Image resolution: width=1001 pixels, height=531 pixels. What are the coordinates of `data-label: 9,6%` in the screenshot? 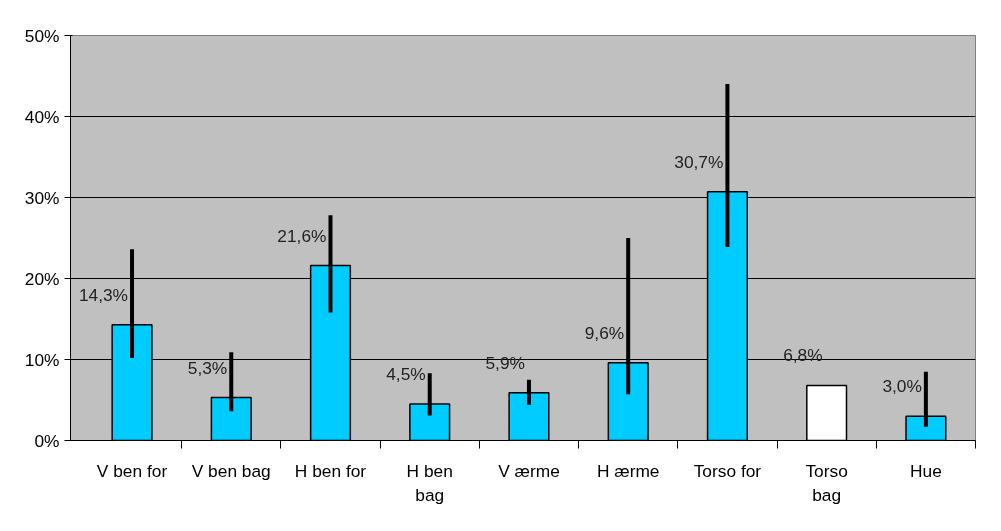 It's located at (604, 332).